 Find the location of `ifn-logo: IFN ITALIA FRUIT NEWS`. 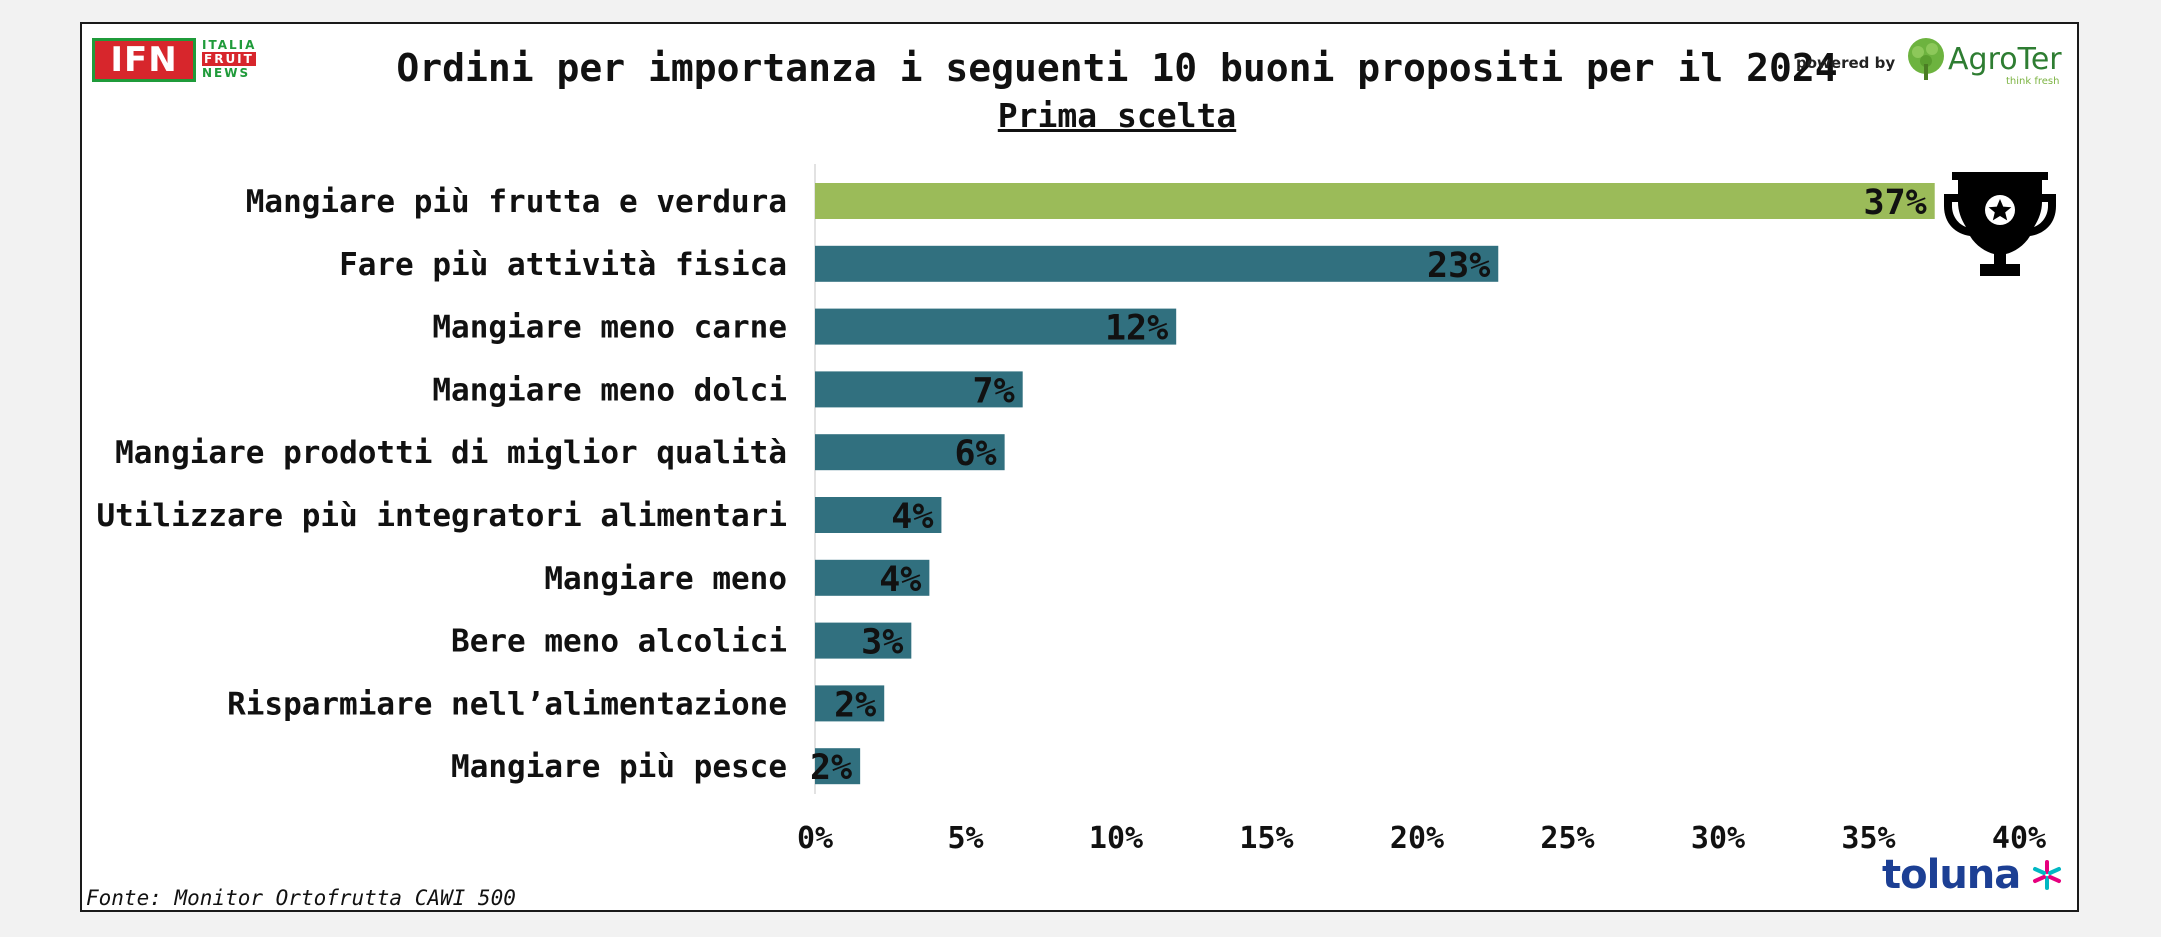

ifn-logo: IFN ITALIA FRUIT NEWS is located at coordinates (179, 62).